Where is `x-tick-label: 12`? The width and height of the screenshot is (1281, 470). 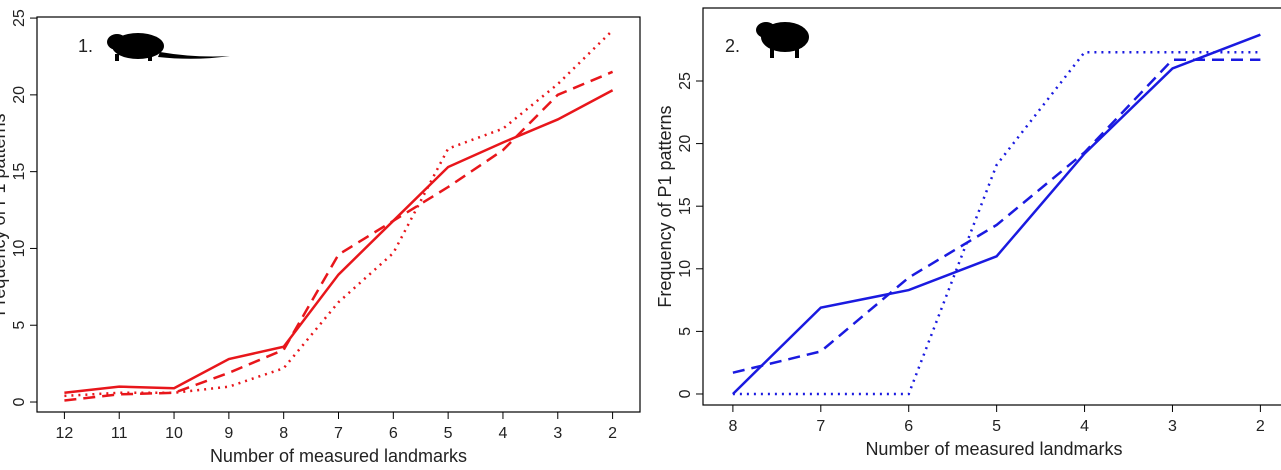
x-tick-label: 12 is located at coordinates (65, 433).